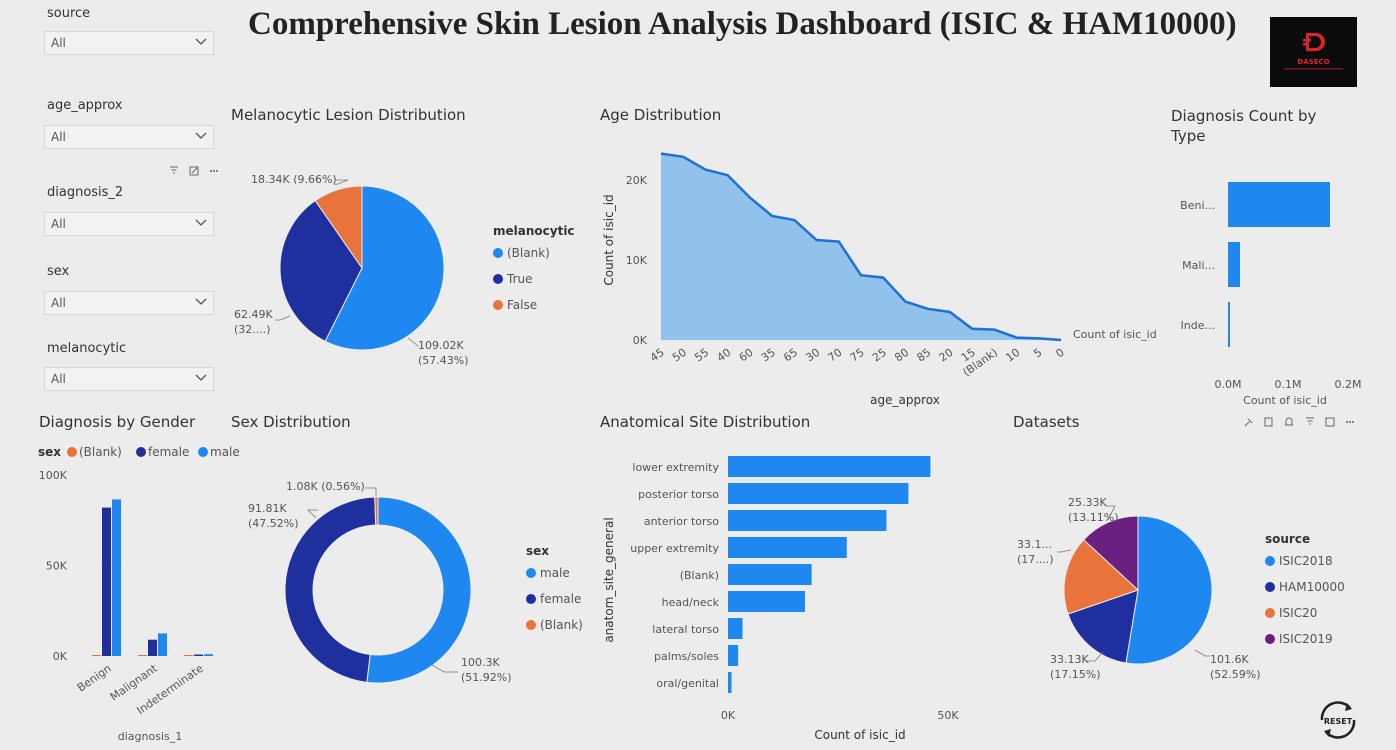 The height and width of the screenshot is (750, 1396). What do you see at coordinates (674, 548) in the screenshot?
I see `y-tick-label: upper extremity` at bounding box center [674, 548].